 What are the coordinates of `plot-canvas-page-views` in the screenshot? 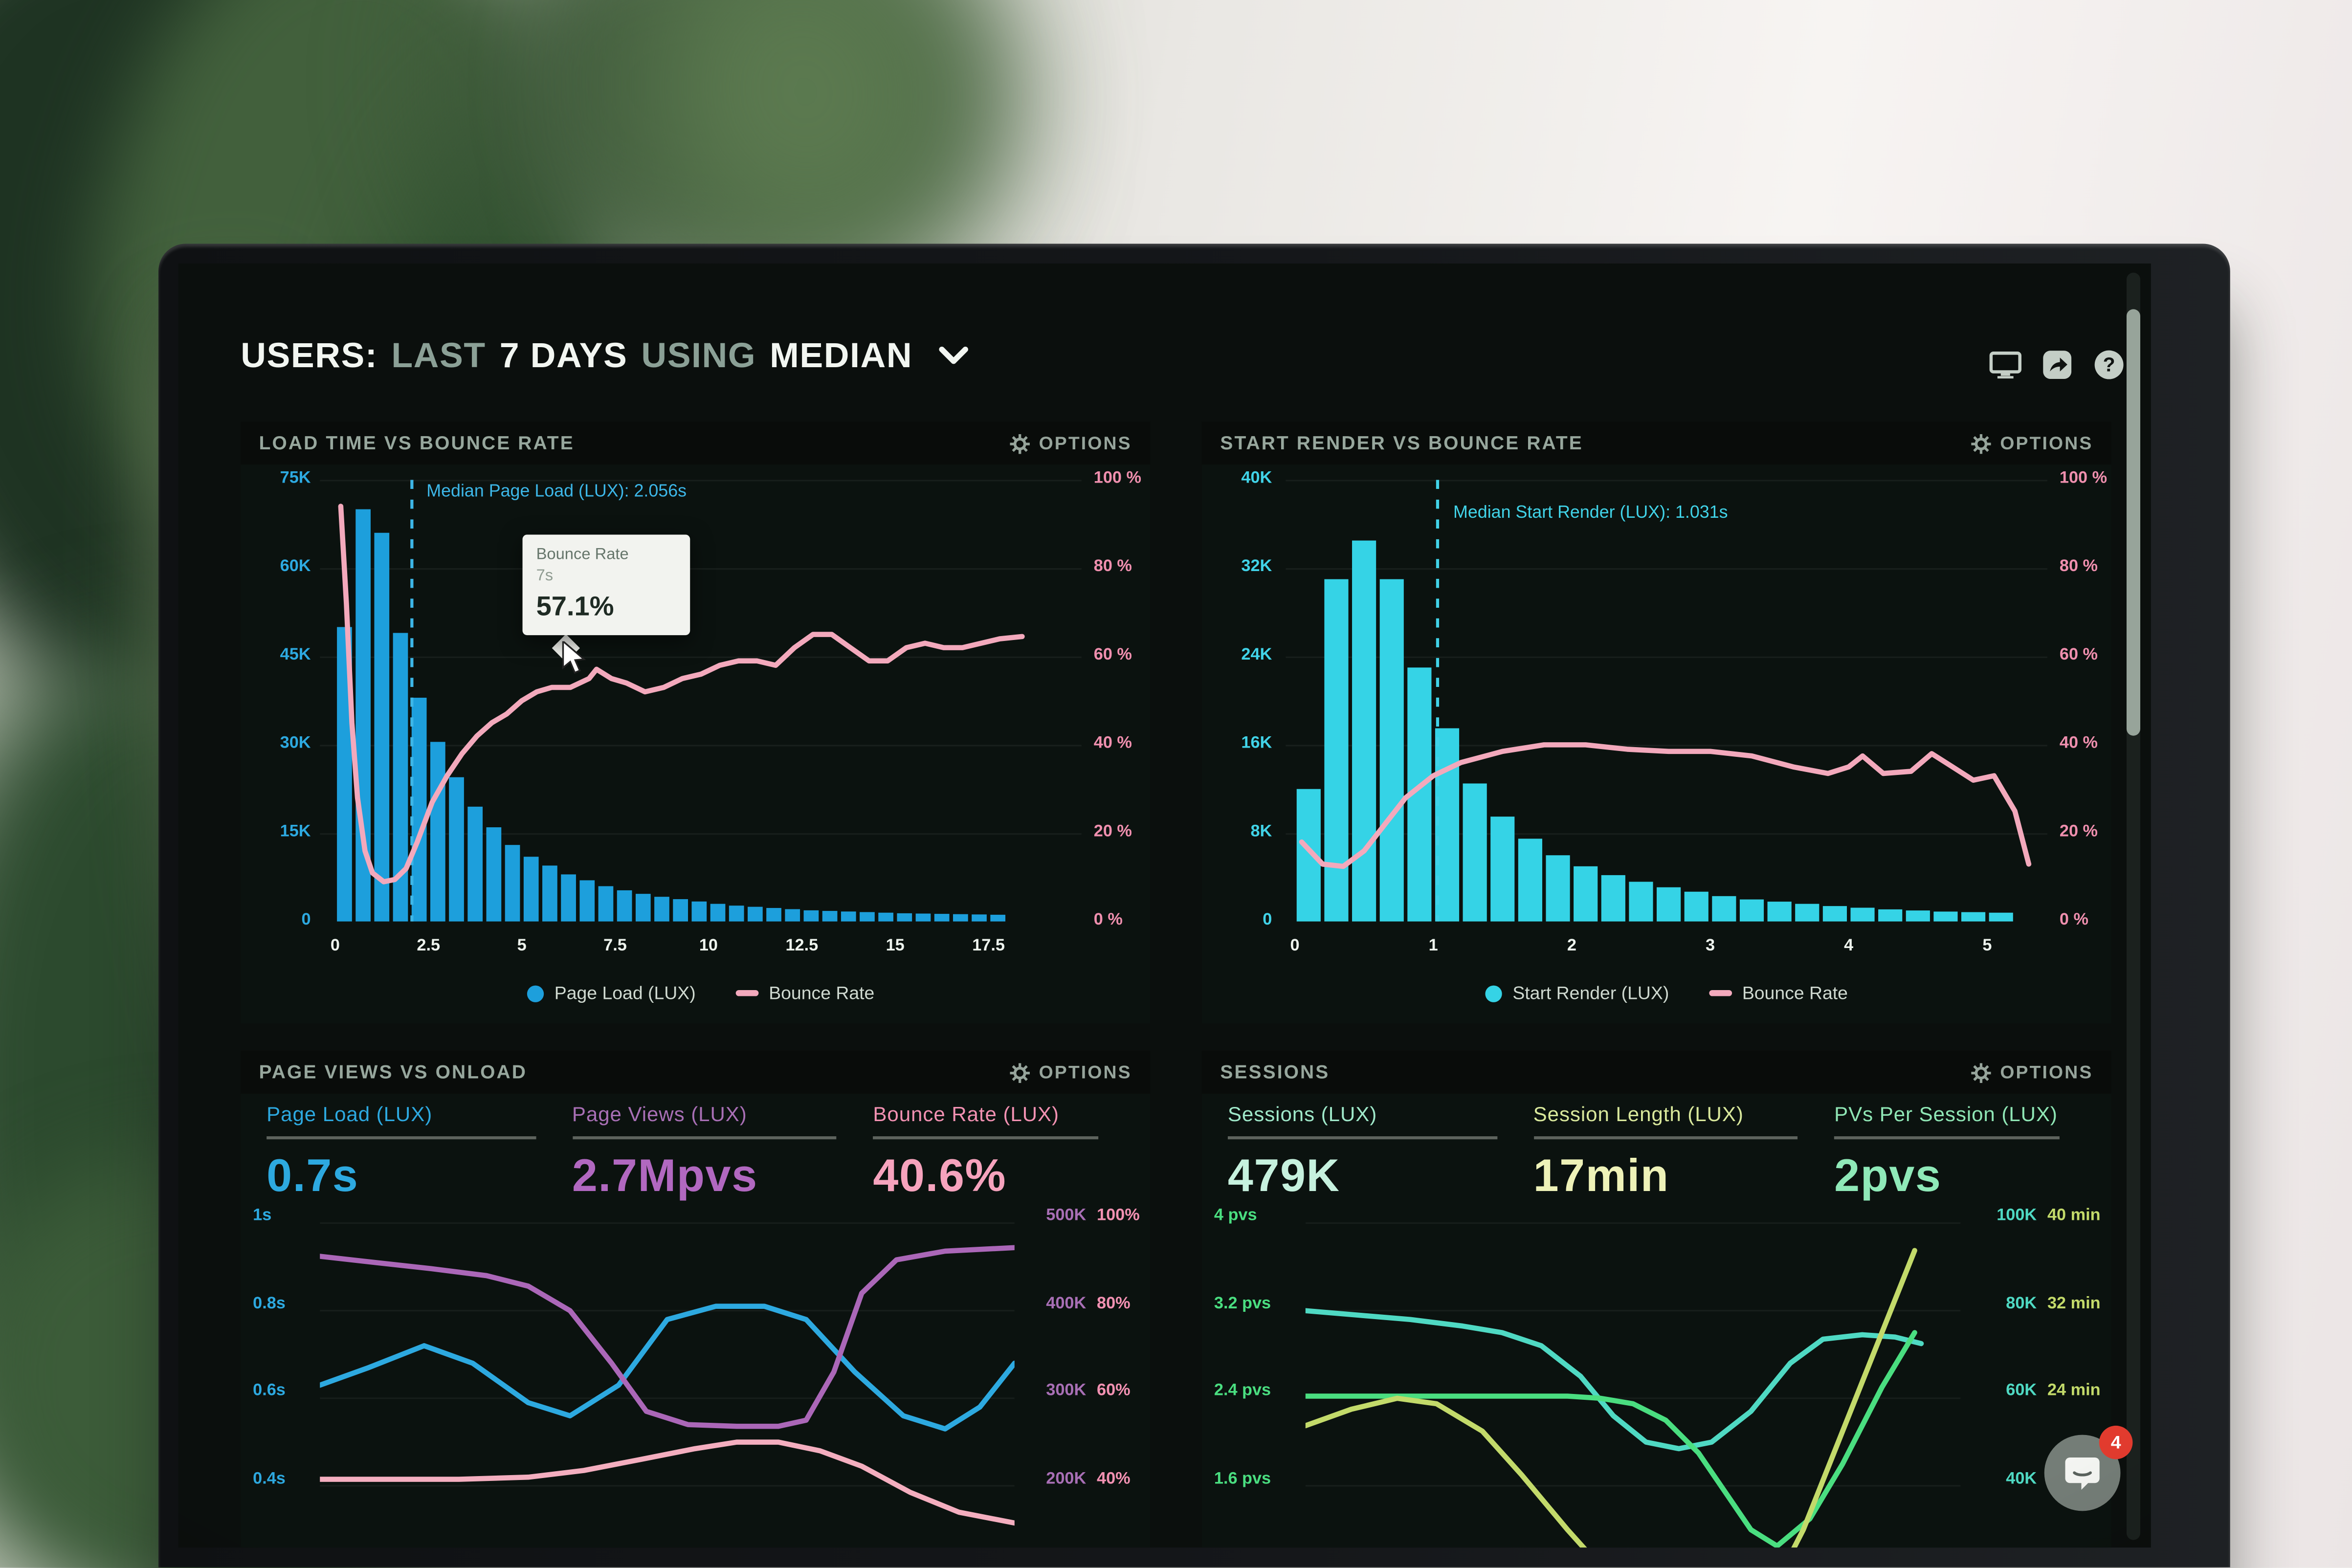 It's located at (667, 1374).